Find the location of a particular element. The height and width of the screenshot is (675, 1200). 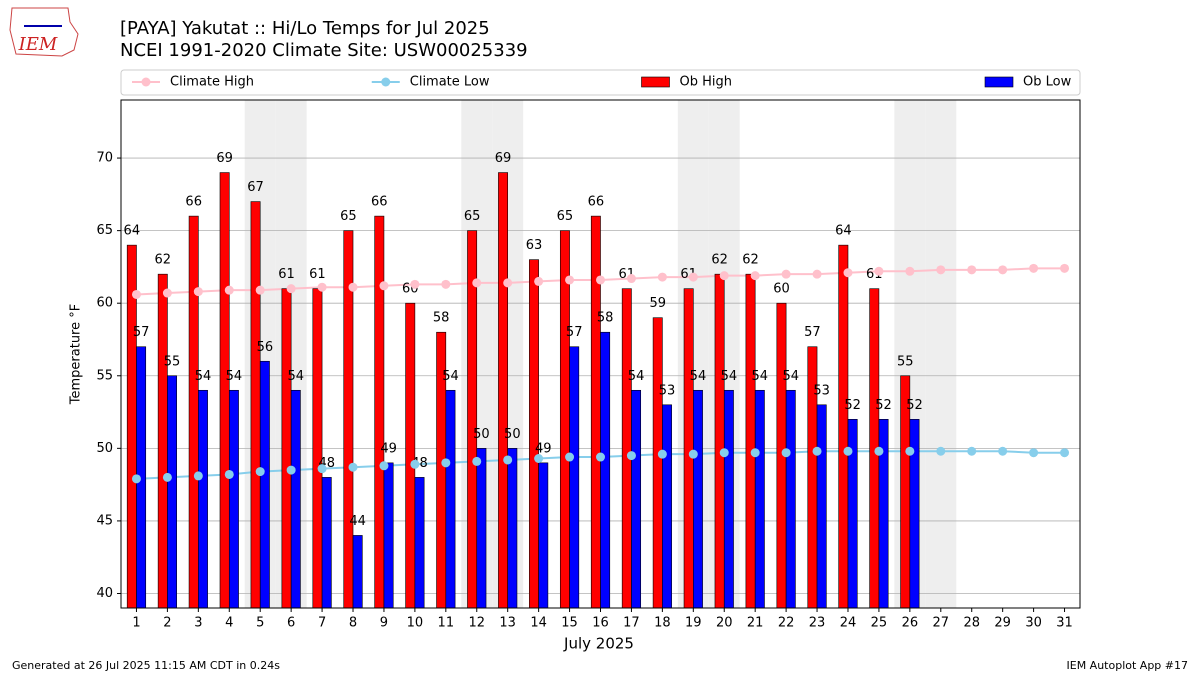

y-axis-label: Temperature °F is located at coordinates (76, 354).